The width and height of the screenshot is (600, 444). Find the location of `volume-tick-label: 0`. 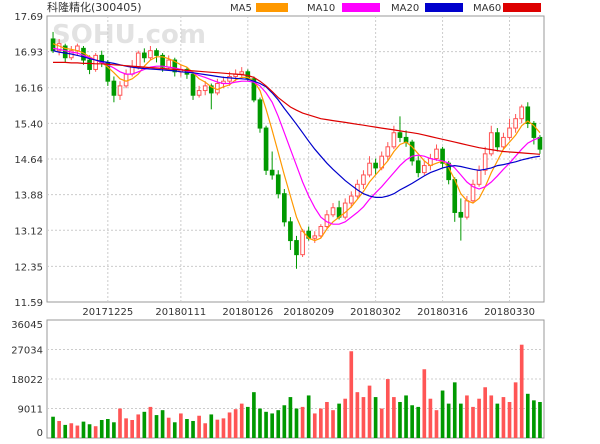

volume-tick-label: 0 is located at coordinates (40, 433).